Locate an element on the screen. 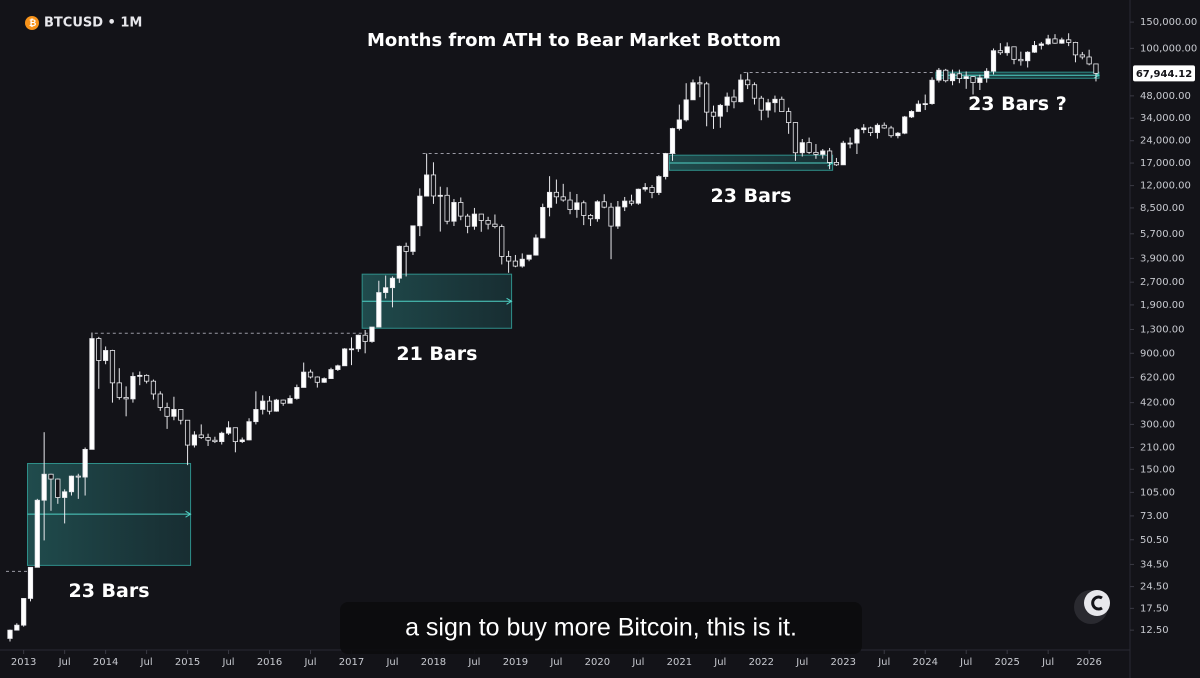 The image size is (1200, 678). y-tick-label: 2,700.00 is located at coordinates (1162, 282).